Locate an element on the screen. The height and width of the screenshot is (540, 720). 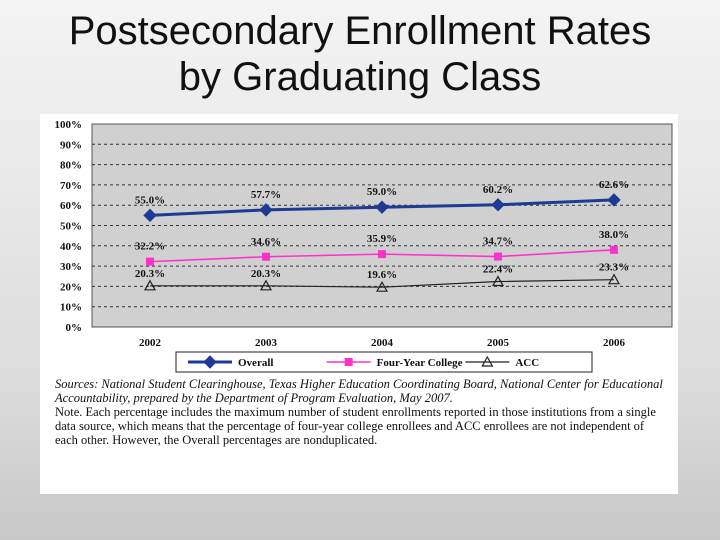
four-year-college-legend-label: Four-Year College is located at coordinates (420, 363).